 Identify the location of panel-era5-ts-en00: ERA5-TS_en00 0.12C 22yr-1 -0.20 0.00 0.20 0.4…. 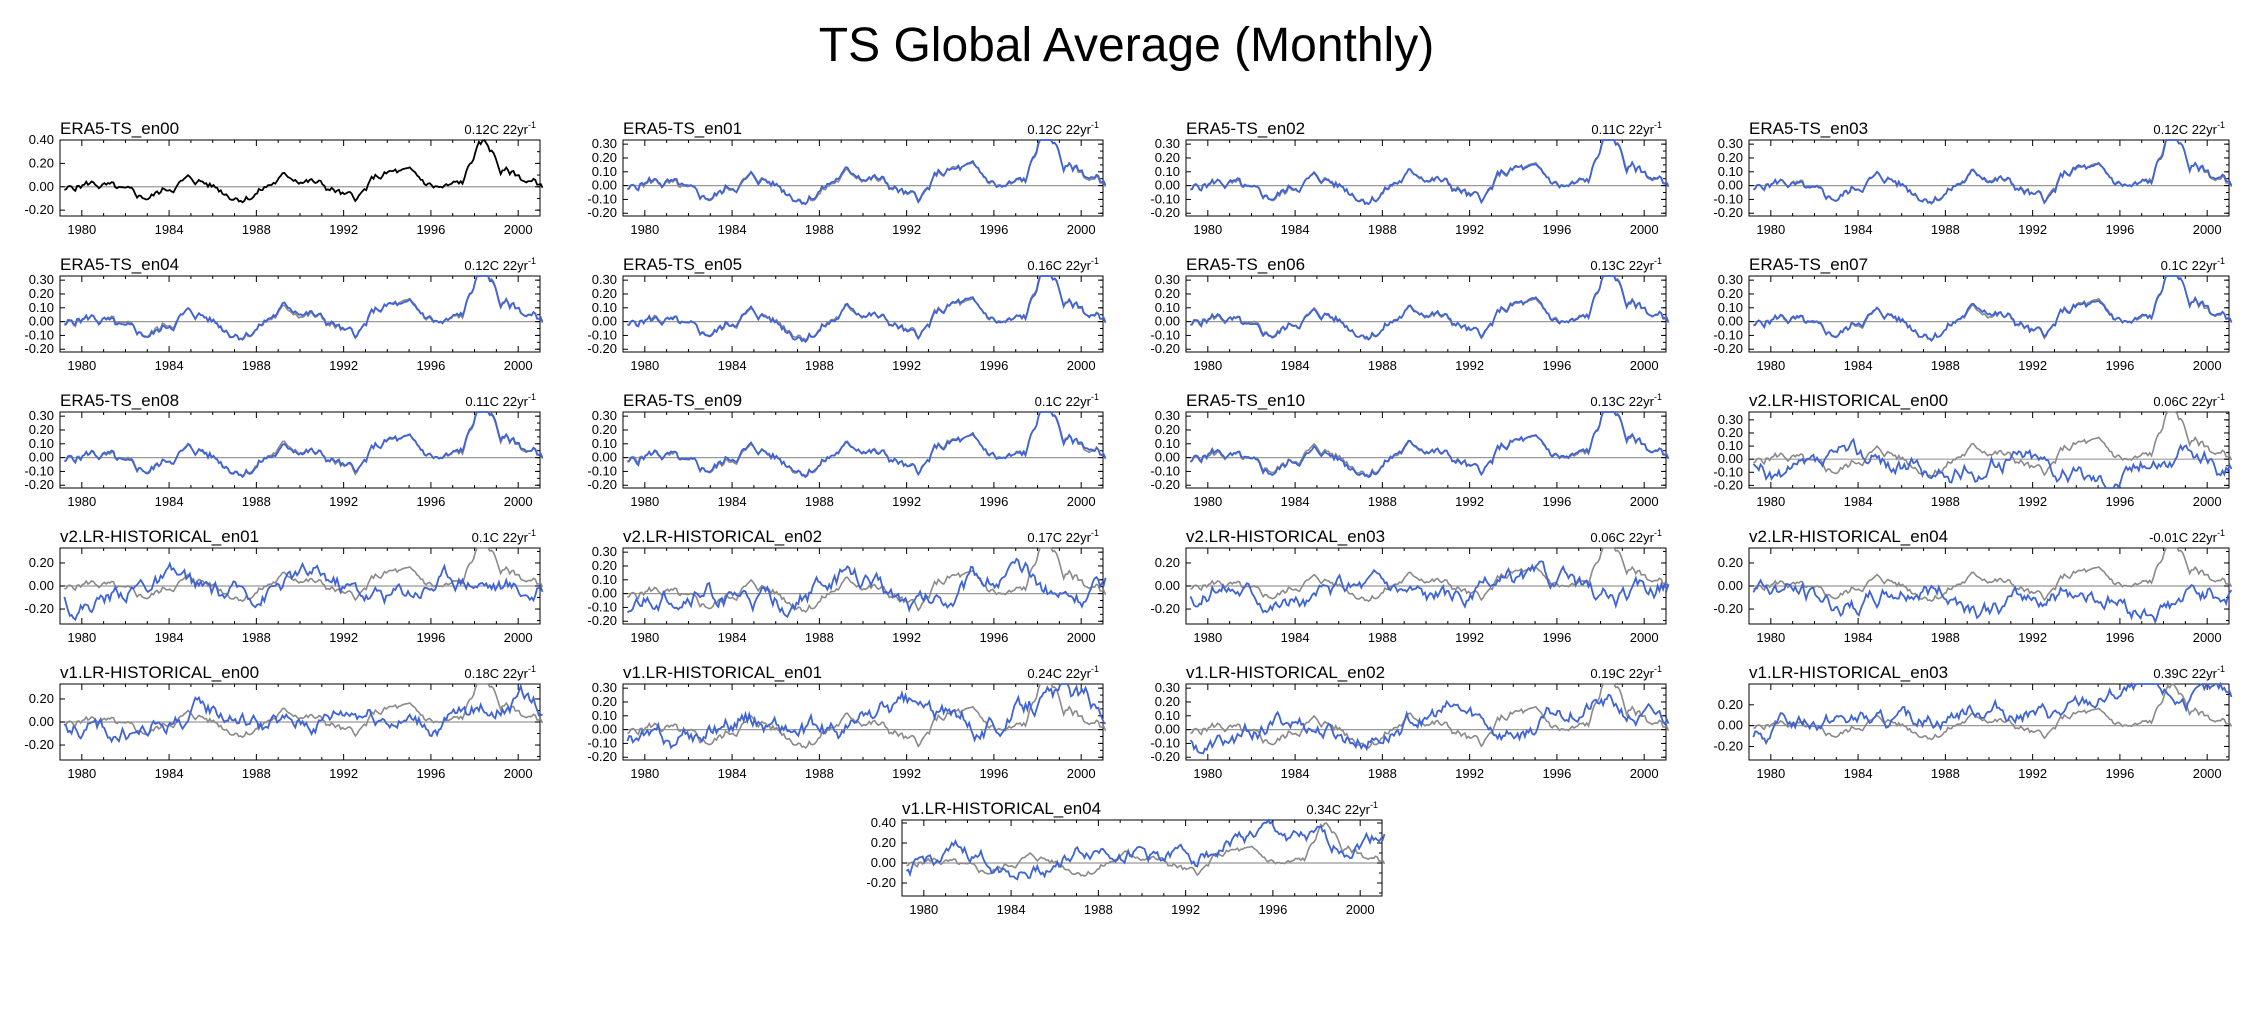
(322, 184).